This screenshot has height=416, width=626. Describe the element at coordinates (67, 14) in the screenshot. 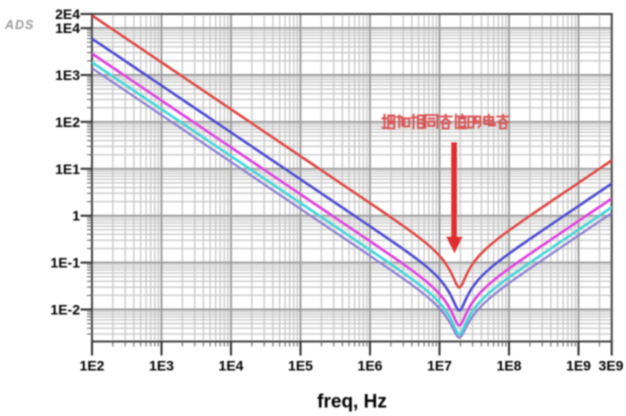

I see `svg-text: 2E4` at that location.